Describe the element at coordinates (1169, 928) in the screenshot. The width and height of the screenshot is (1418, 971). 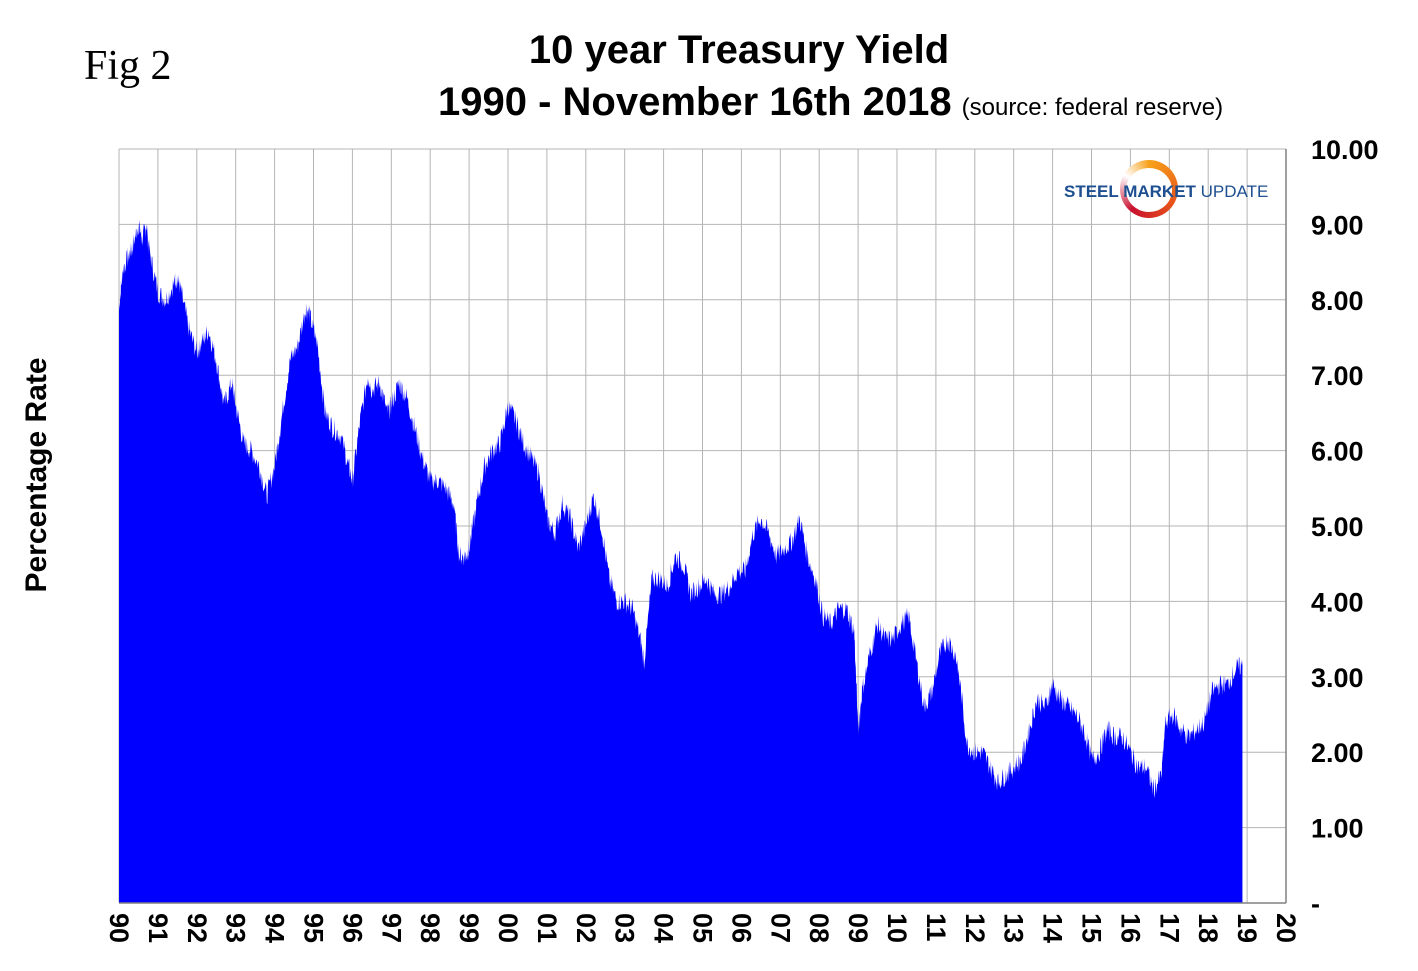
I see `x-tick-label: 17` at that location.